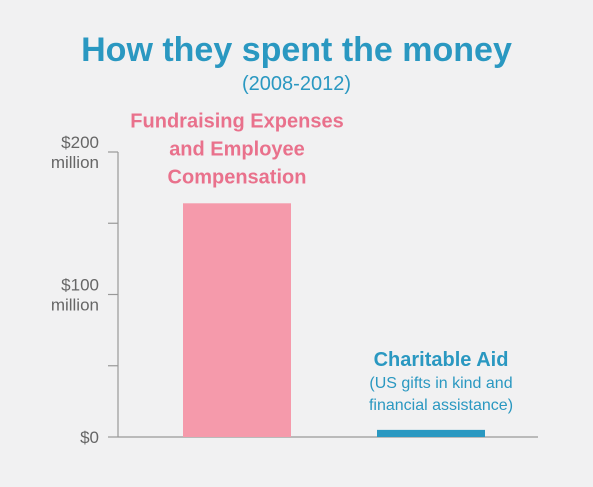 This screenshot has height=487, width=593. I want to click on y-tick-label-line: $0, so click(89, 437).